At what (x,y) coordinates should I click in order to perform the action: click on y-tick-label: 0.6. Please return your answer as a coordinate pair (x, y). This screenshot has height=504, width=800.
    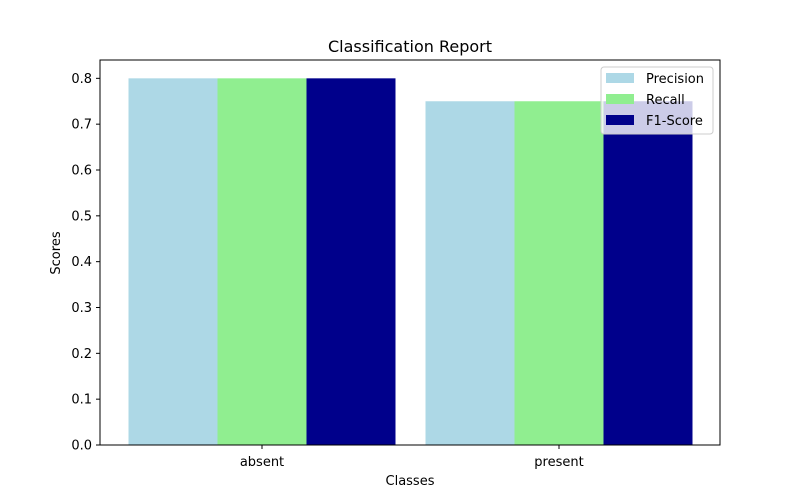
    Looking at the image, I should click on (81, 171).